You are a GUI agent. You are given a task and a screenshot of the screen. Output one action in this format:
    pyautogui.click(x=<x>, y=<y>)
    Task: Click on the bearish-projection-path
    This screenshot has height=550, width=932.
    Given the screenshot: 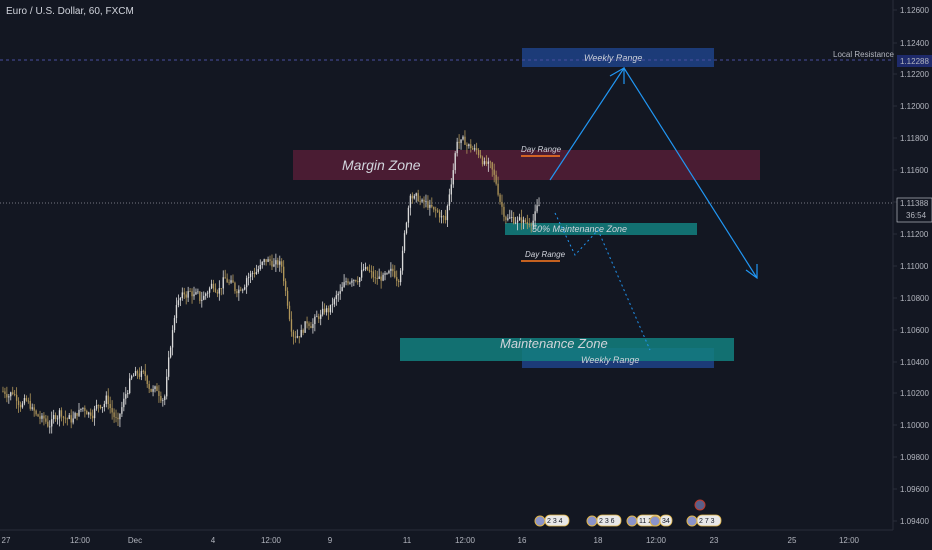 What is the action you would take?
    pyautogui.click(x=602, y=281)
    